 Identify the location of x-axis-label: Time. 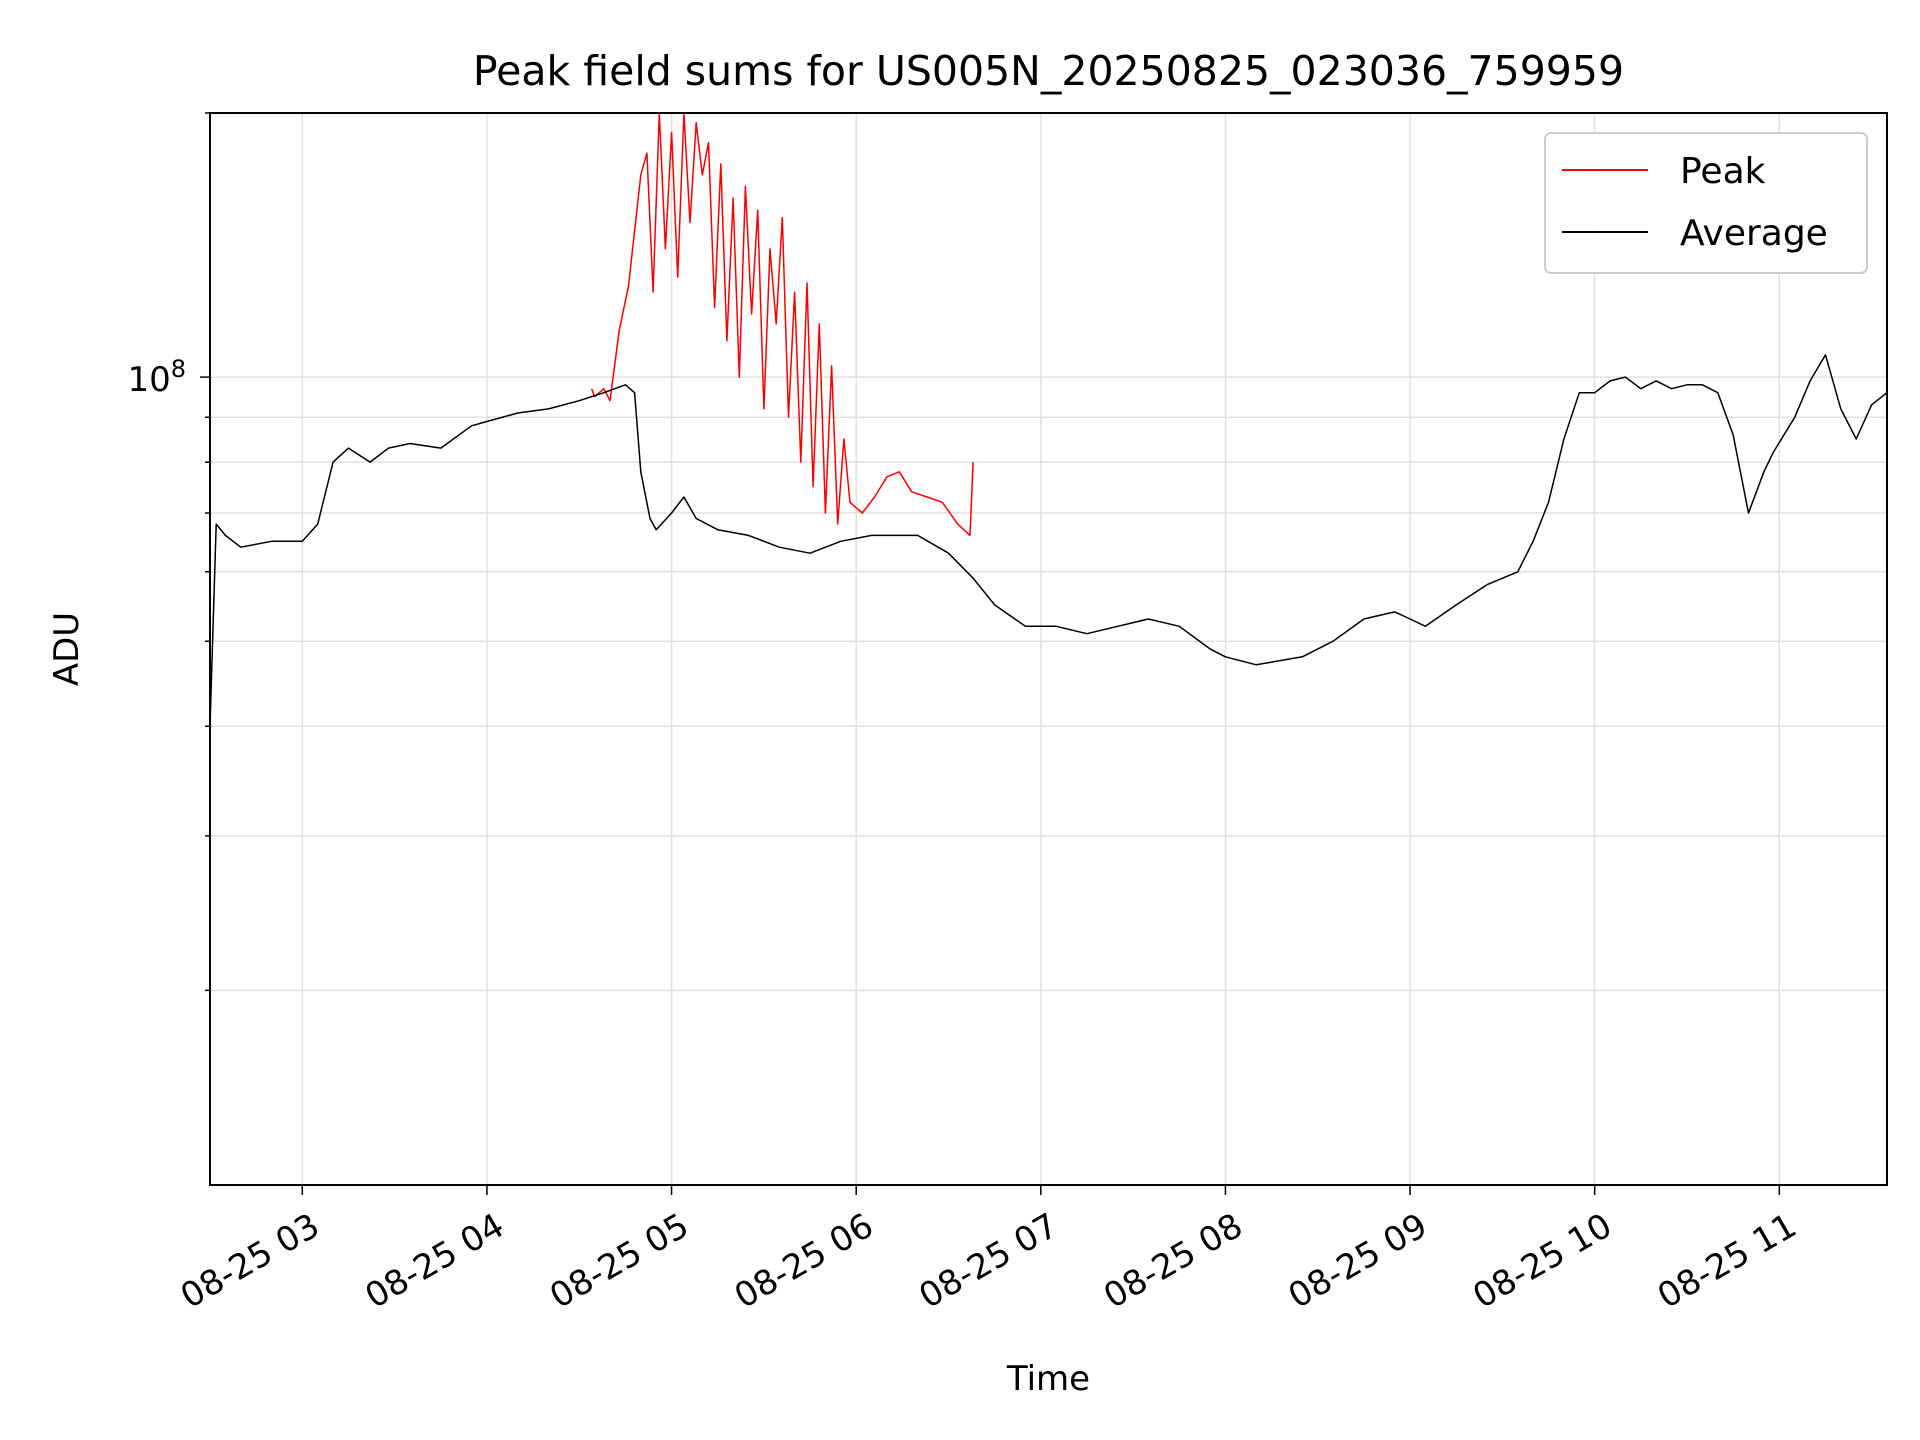
(1048, 1379).